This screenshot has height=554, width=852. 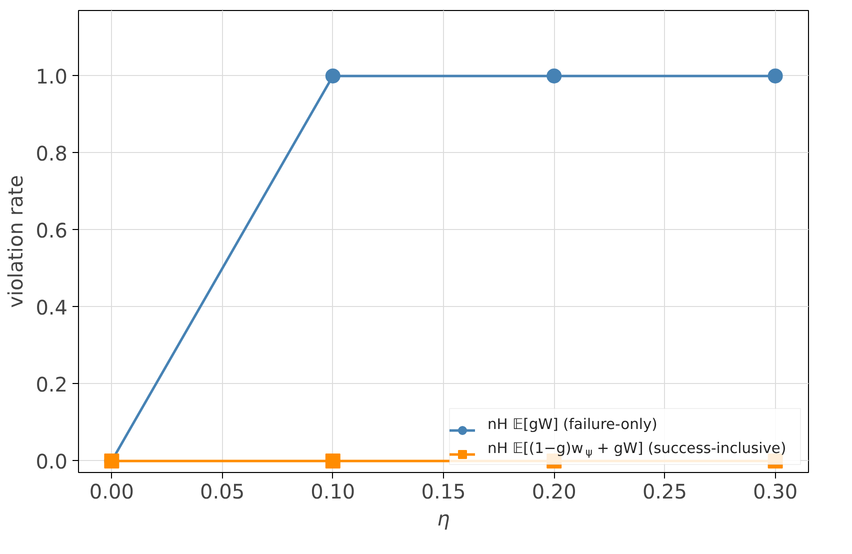 What do you see at coordinates (52, 307) in the screenshot?
I see `y-tick-label: 0.4` at bounding box center [52, 307].